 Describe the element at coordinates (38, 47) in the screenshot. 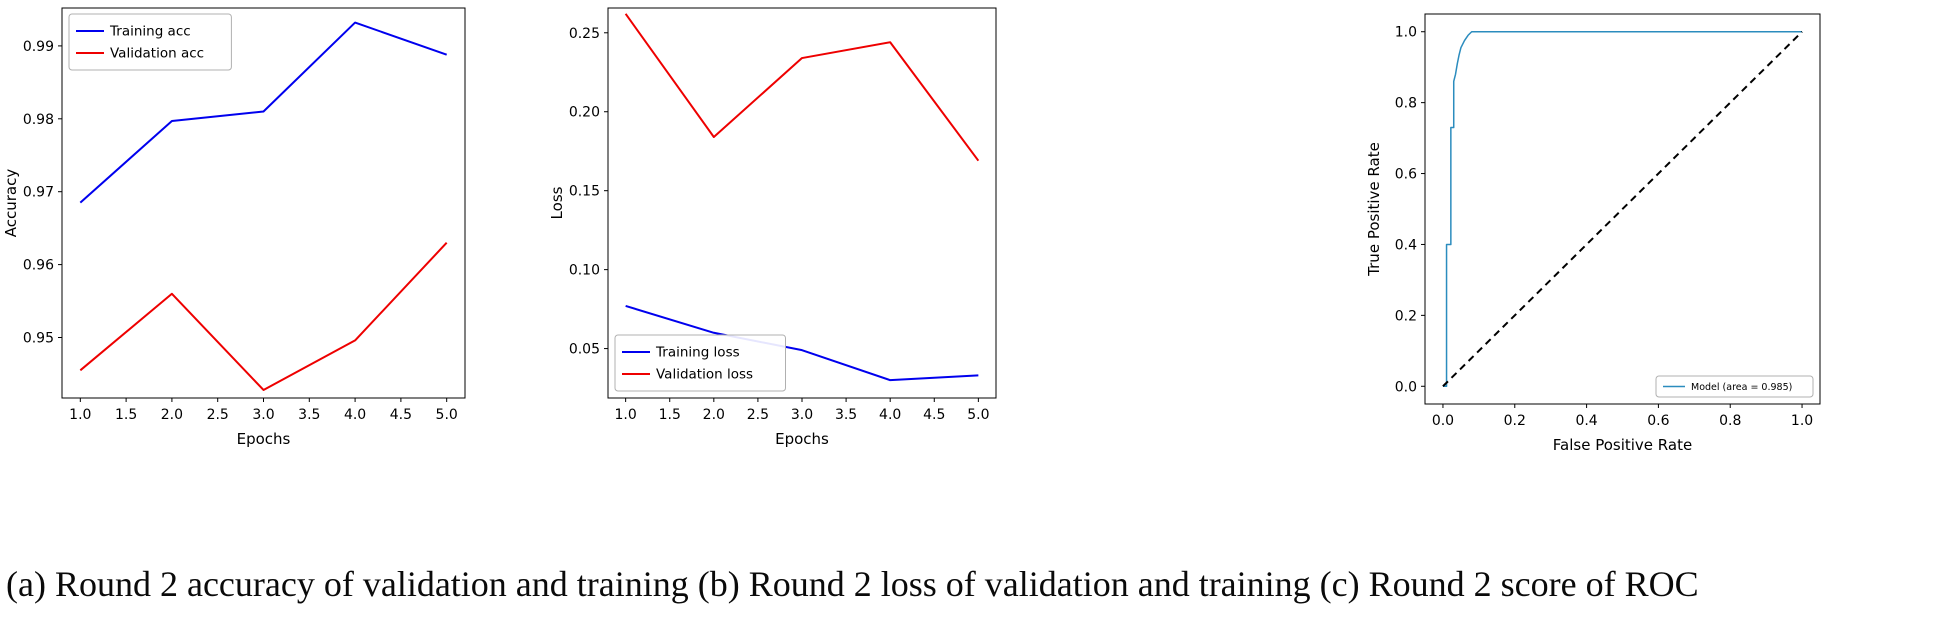

I see `y-tick-label: 0.99` at that location.